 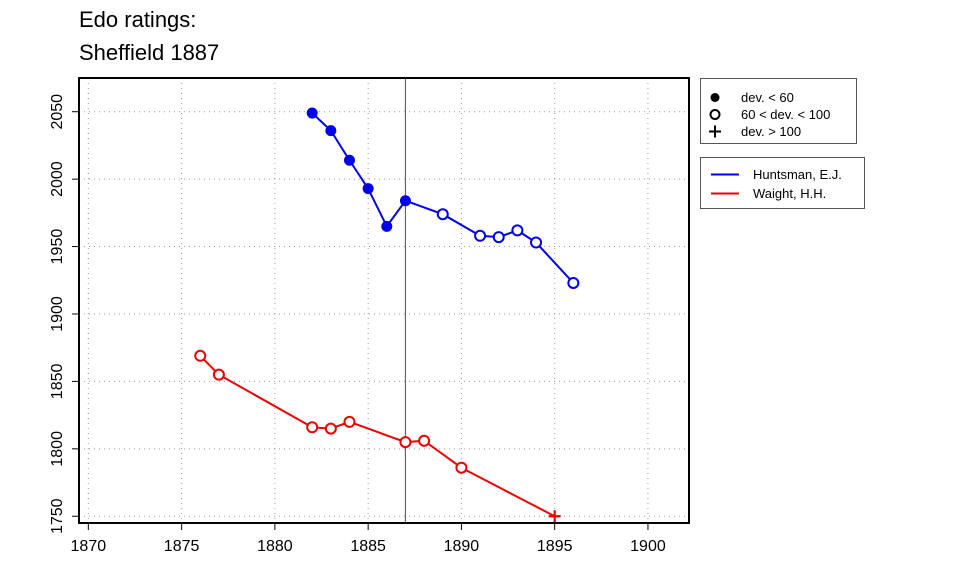 What do you see at coordinates (57, 449) in the screenshot?
I see `y-tick-label: 1800` at bounding box center [57, 449].